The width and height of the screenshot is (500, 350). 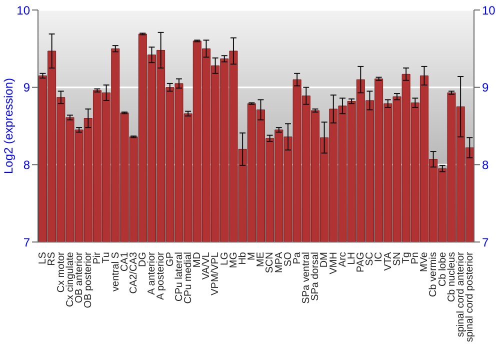 I want to click on y2-tick-label: 7, so click(x=485, y=242).